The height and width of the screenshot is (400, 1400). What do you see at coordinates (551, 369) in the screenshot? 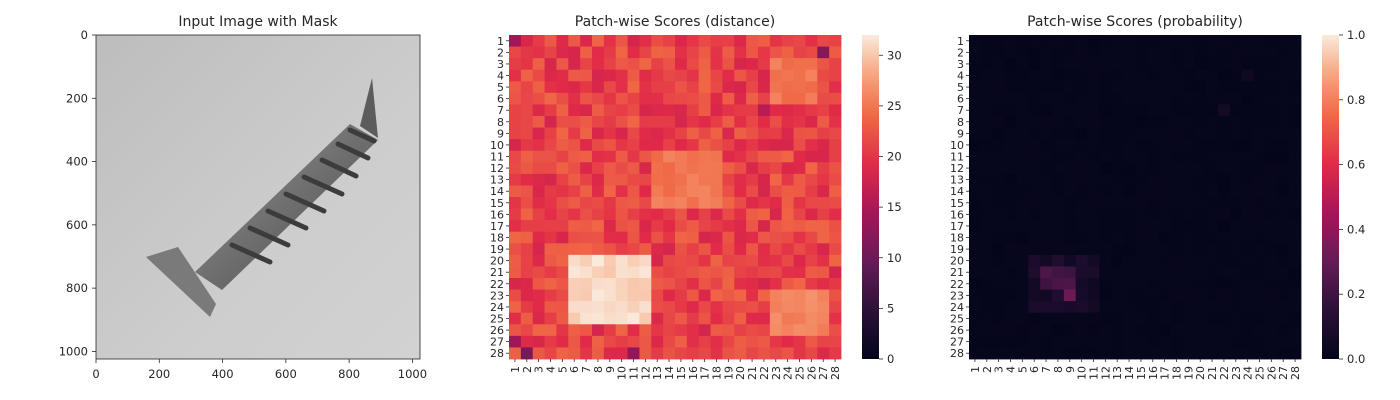
I see `x-tick-label: 4` at bounding box center [551, 369].